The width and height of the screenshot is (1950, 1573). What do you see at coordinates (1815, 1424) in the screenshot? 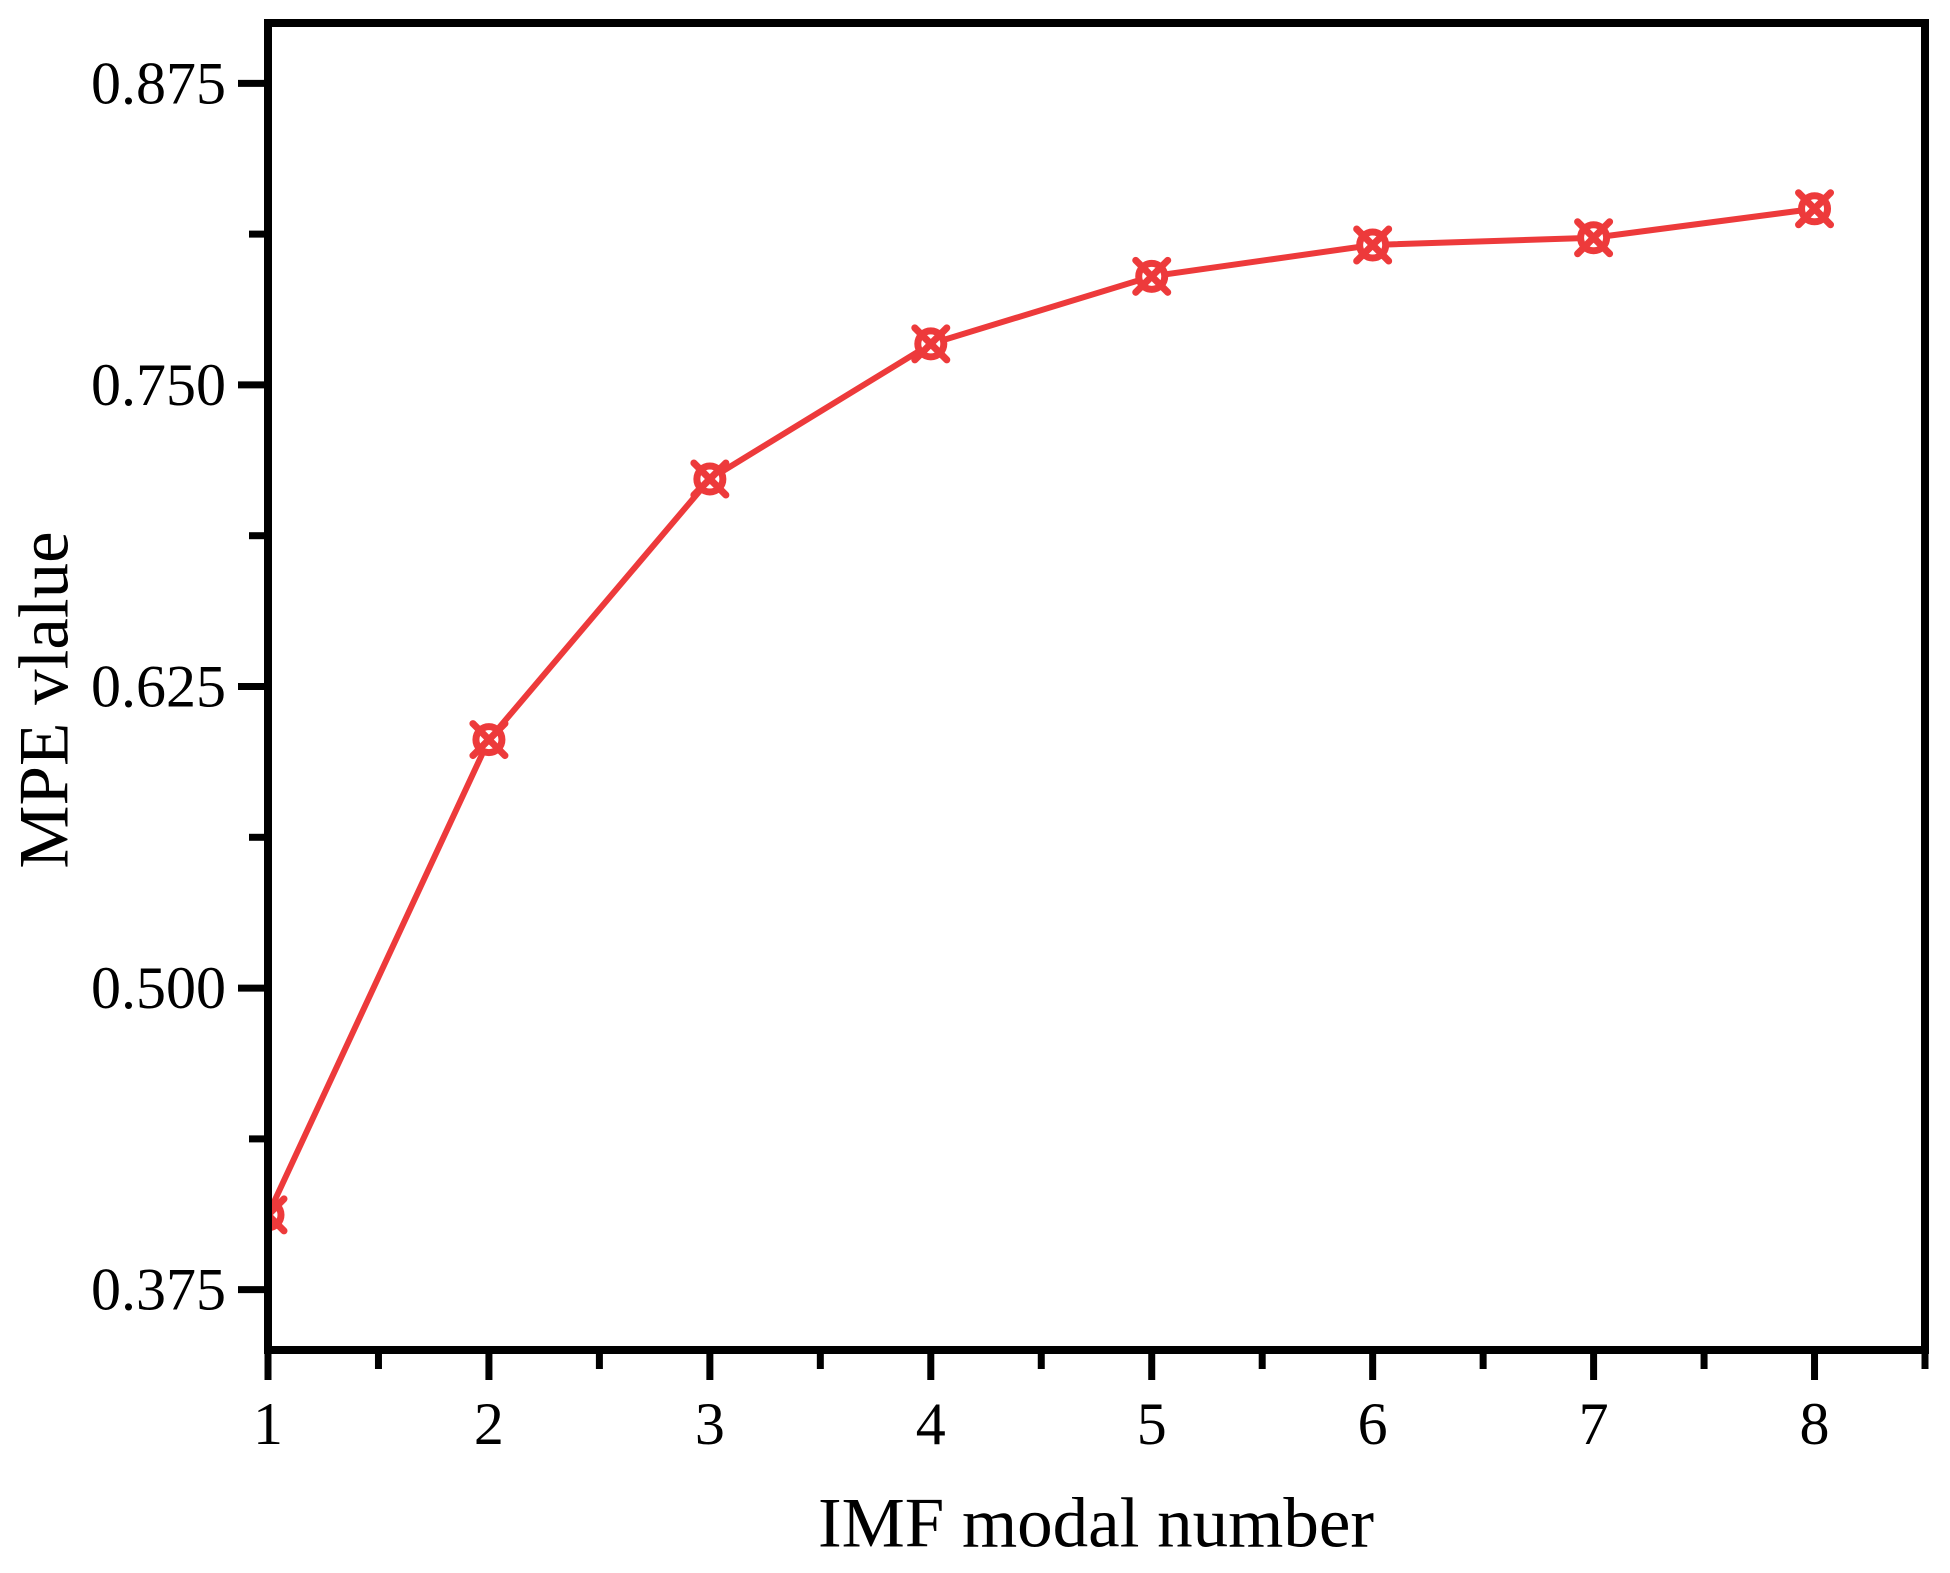
I see `x-tick-label: 8` at bounding box center [1815, 1424].